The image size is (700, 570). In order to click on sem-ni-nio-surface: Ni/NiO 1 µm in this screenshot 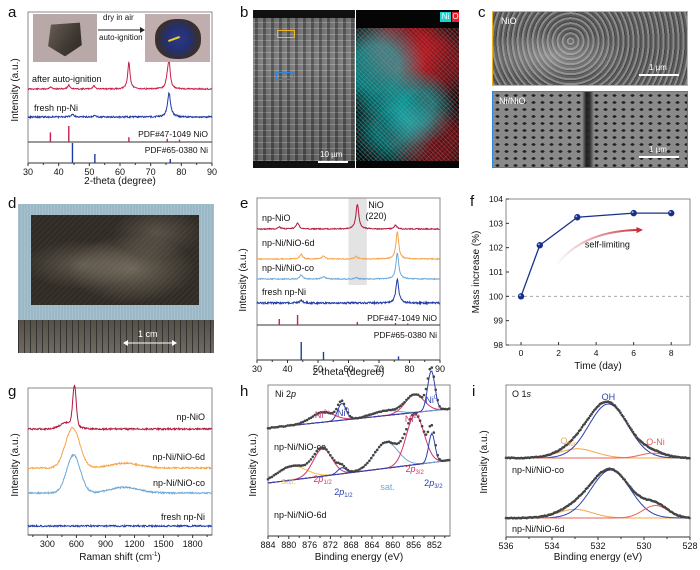, I will do `click(590, 129)`.